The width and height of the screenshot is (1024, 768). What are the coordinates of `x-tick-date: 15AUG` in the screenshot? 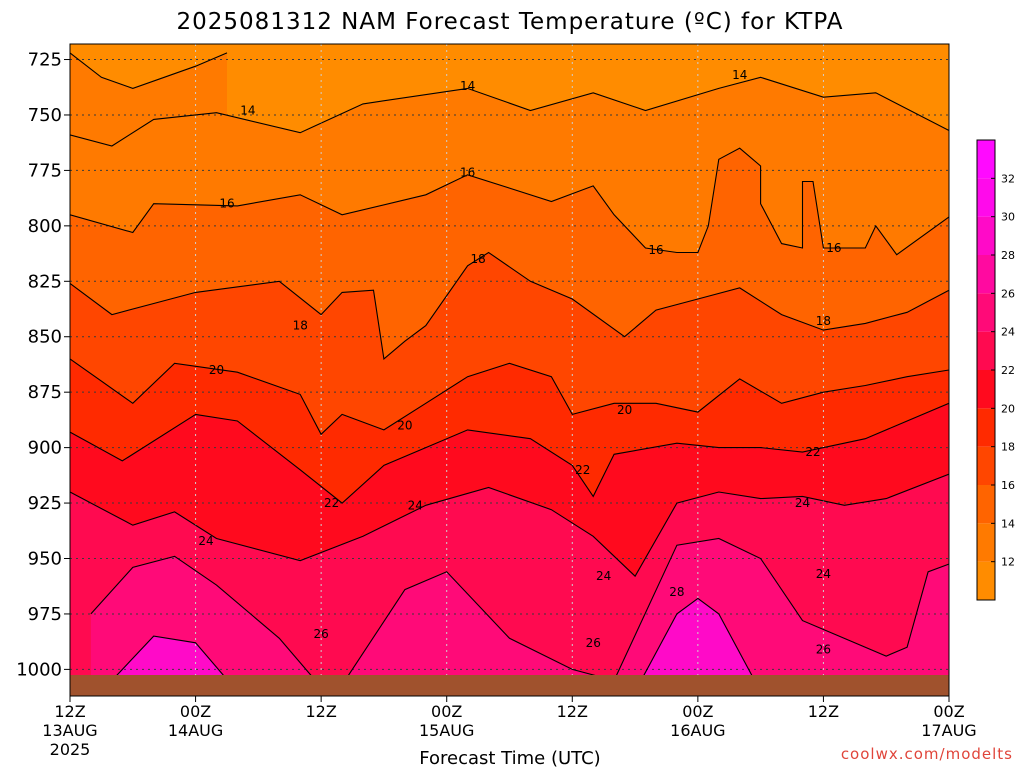 It's located at (446, 730).